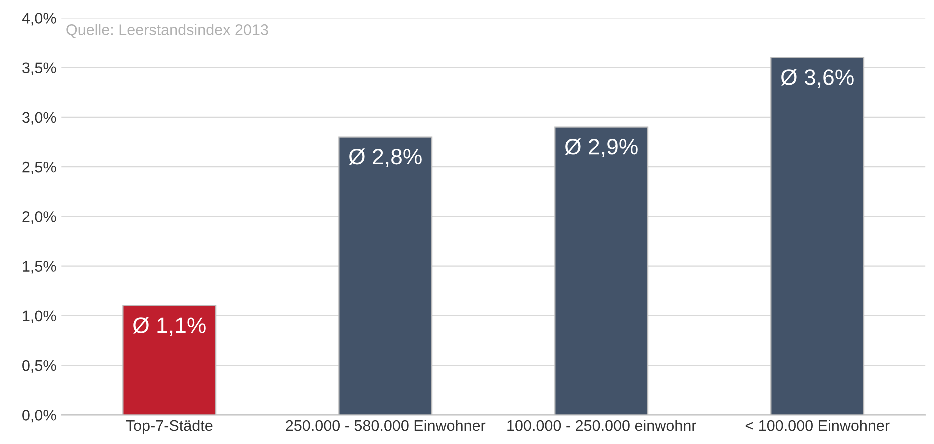 The image size is (934, 444). Describe the element at coordinates (39, 69) in the screenshot. I see `y-tick-label: 3,5%` at that location.